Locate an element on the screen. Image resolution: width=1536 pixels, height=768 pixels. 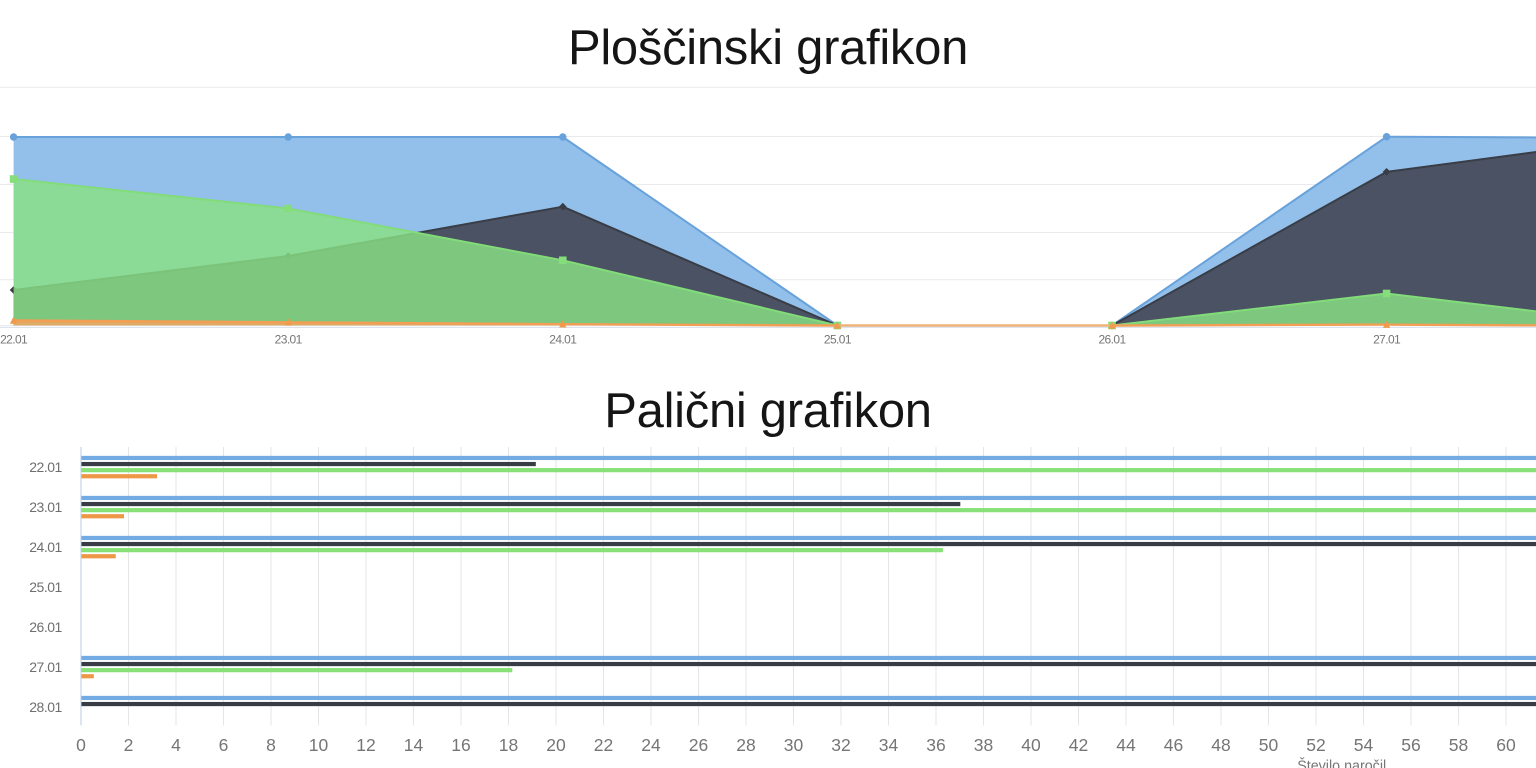
svg-text: 34 is located at coordinates (889, 745).